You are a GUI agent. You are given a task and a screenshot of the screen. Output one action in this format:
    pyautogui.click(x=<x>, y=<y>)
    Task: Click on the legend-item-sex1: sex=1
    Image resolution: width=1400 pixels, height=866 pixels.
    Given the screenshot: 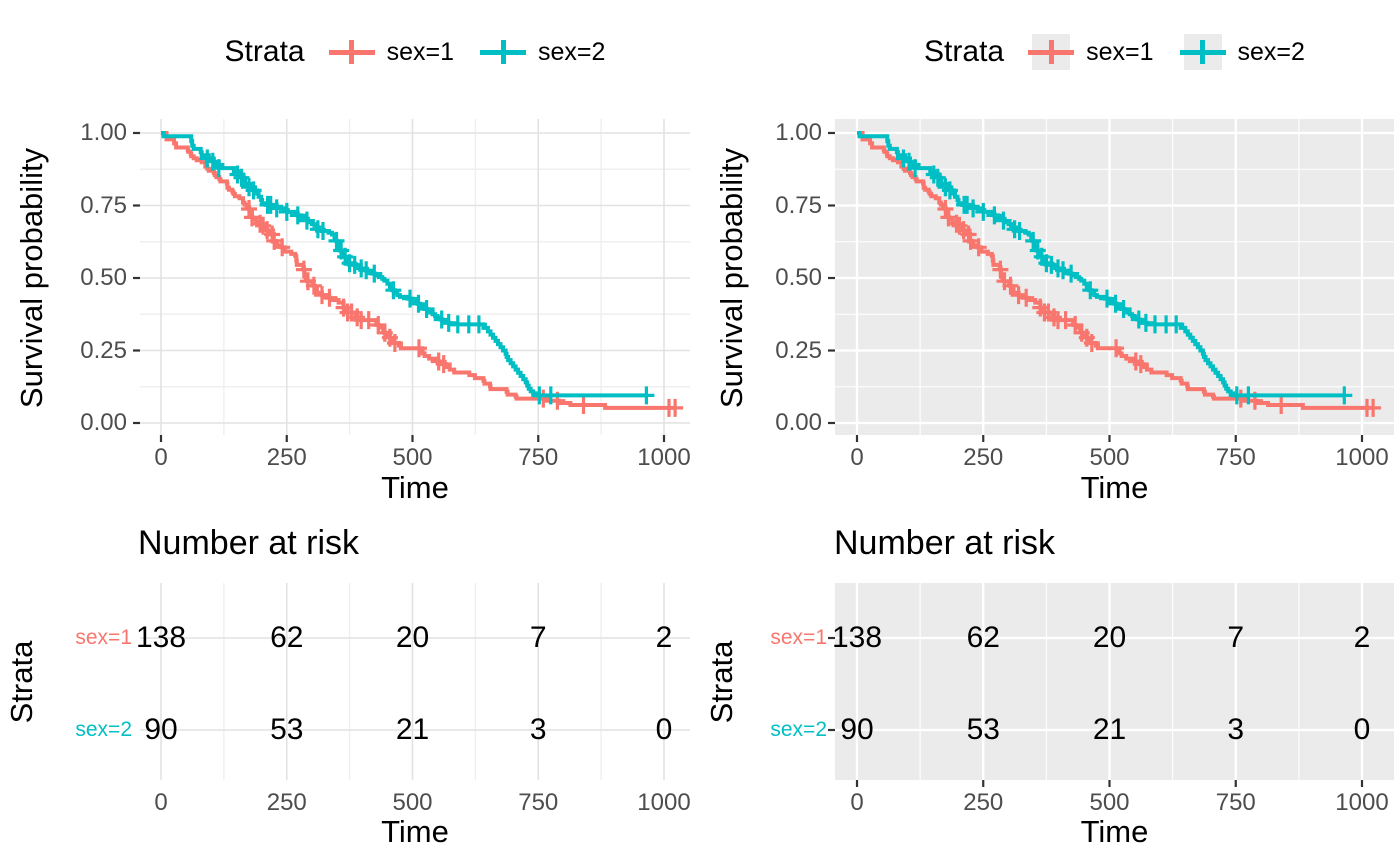 What is the action you would take?
    pyautogui.click(x=1091, y=52)
    